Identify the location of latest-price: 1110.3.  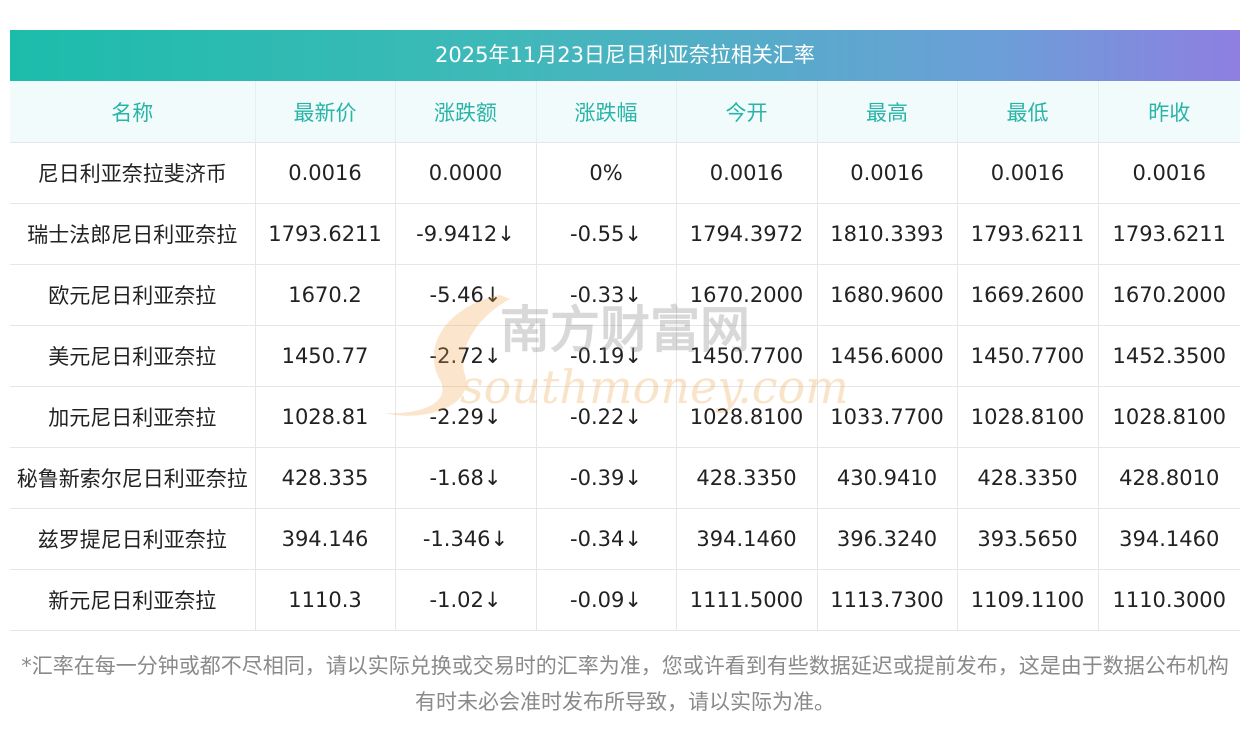
(325, 600).